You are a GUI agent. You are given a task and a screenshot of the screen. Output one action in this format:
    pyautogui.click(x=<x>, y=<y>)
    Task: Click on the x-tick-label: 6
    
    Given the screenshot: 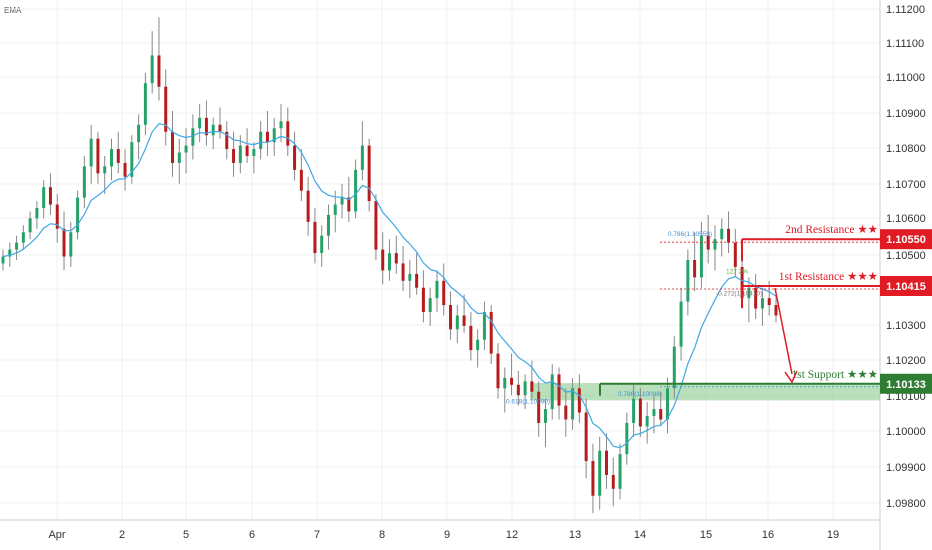 What is the action you would take?
    pyautogui.click(x=252, y=535)
    